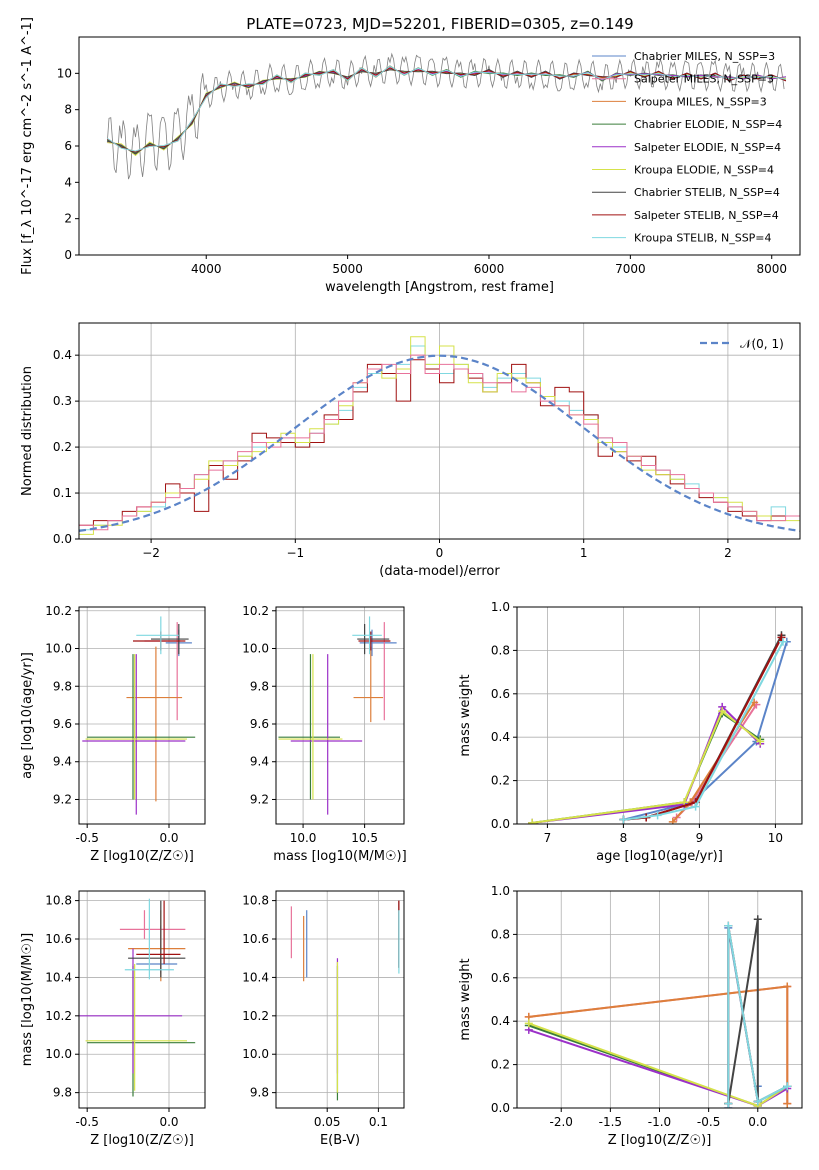 The image size is (819, 1170). I want to click on x-tick-label: 1, so click(584, 553).